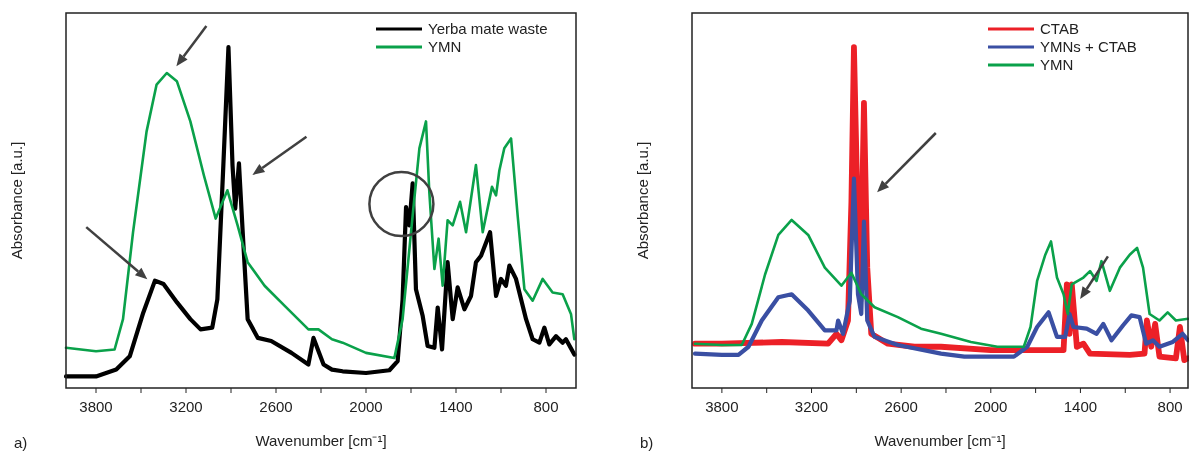 The width and height of the screenshot is (1189, 456). I want to click on legend-label: Yerba mate waste, so click(488, 28).